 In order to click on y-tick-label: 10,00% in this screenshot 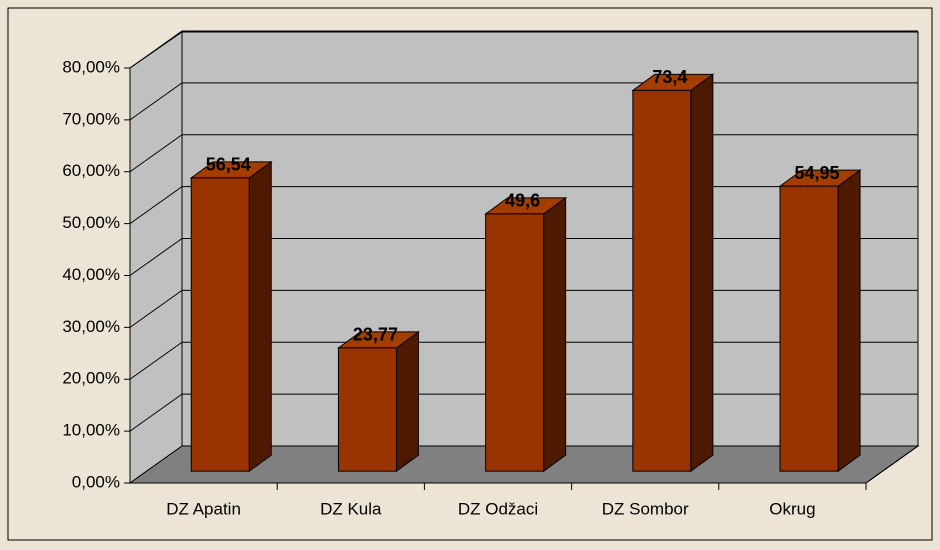, I will do `click(91, 430)`.